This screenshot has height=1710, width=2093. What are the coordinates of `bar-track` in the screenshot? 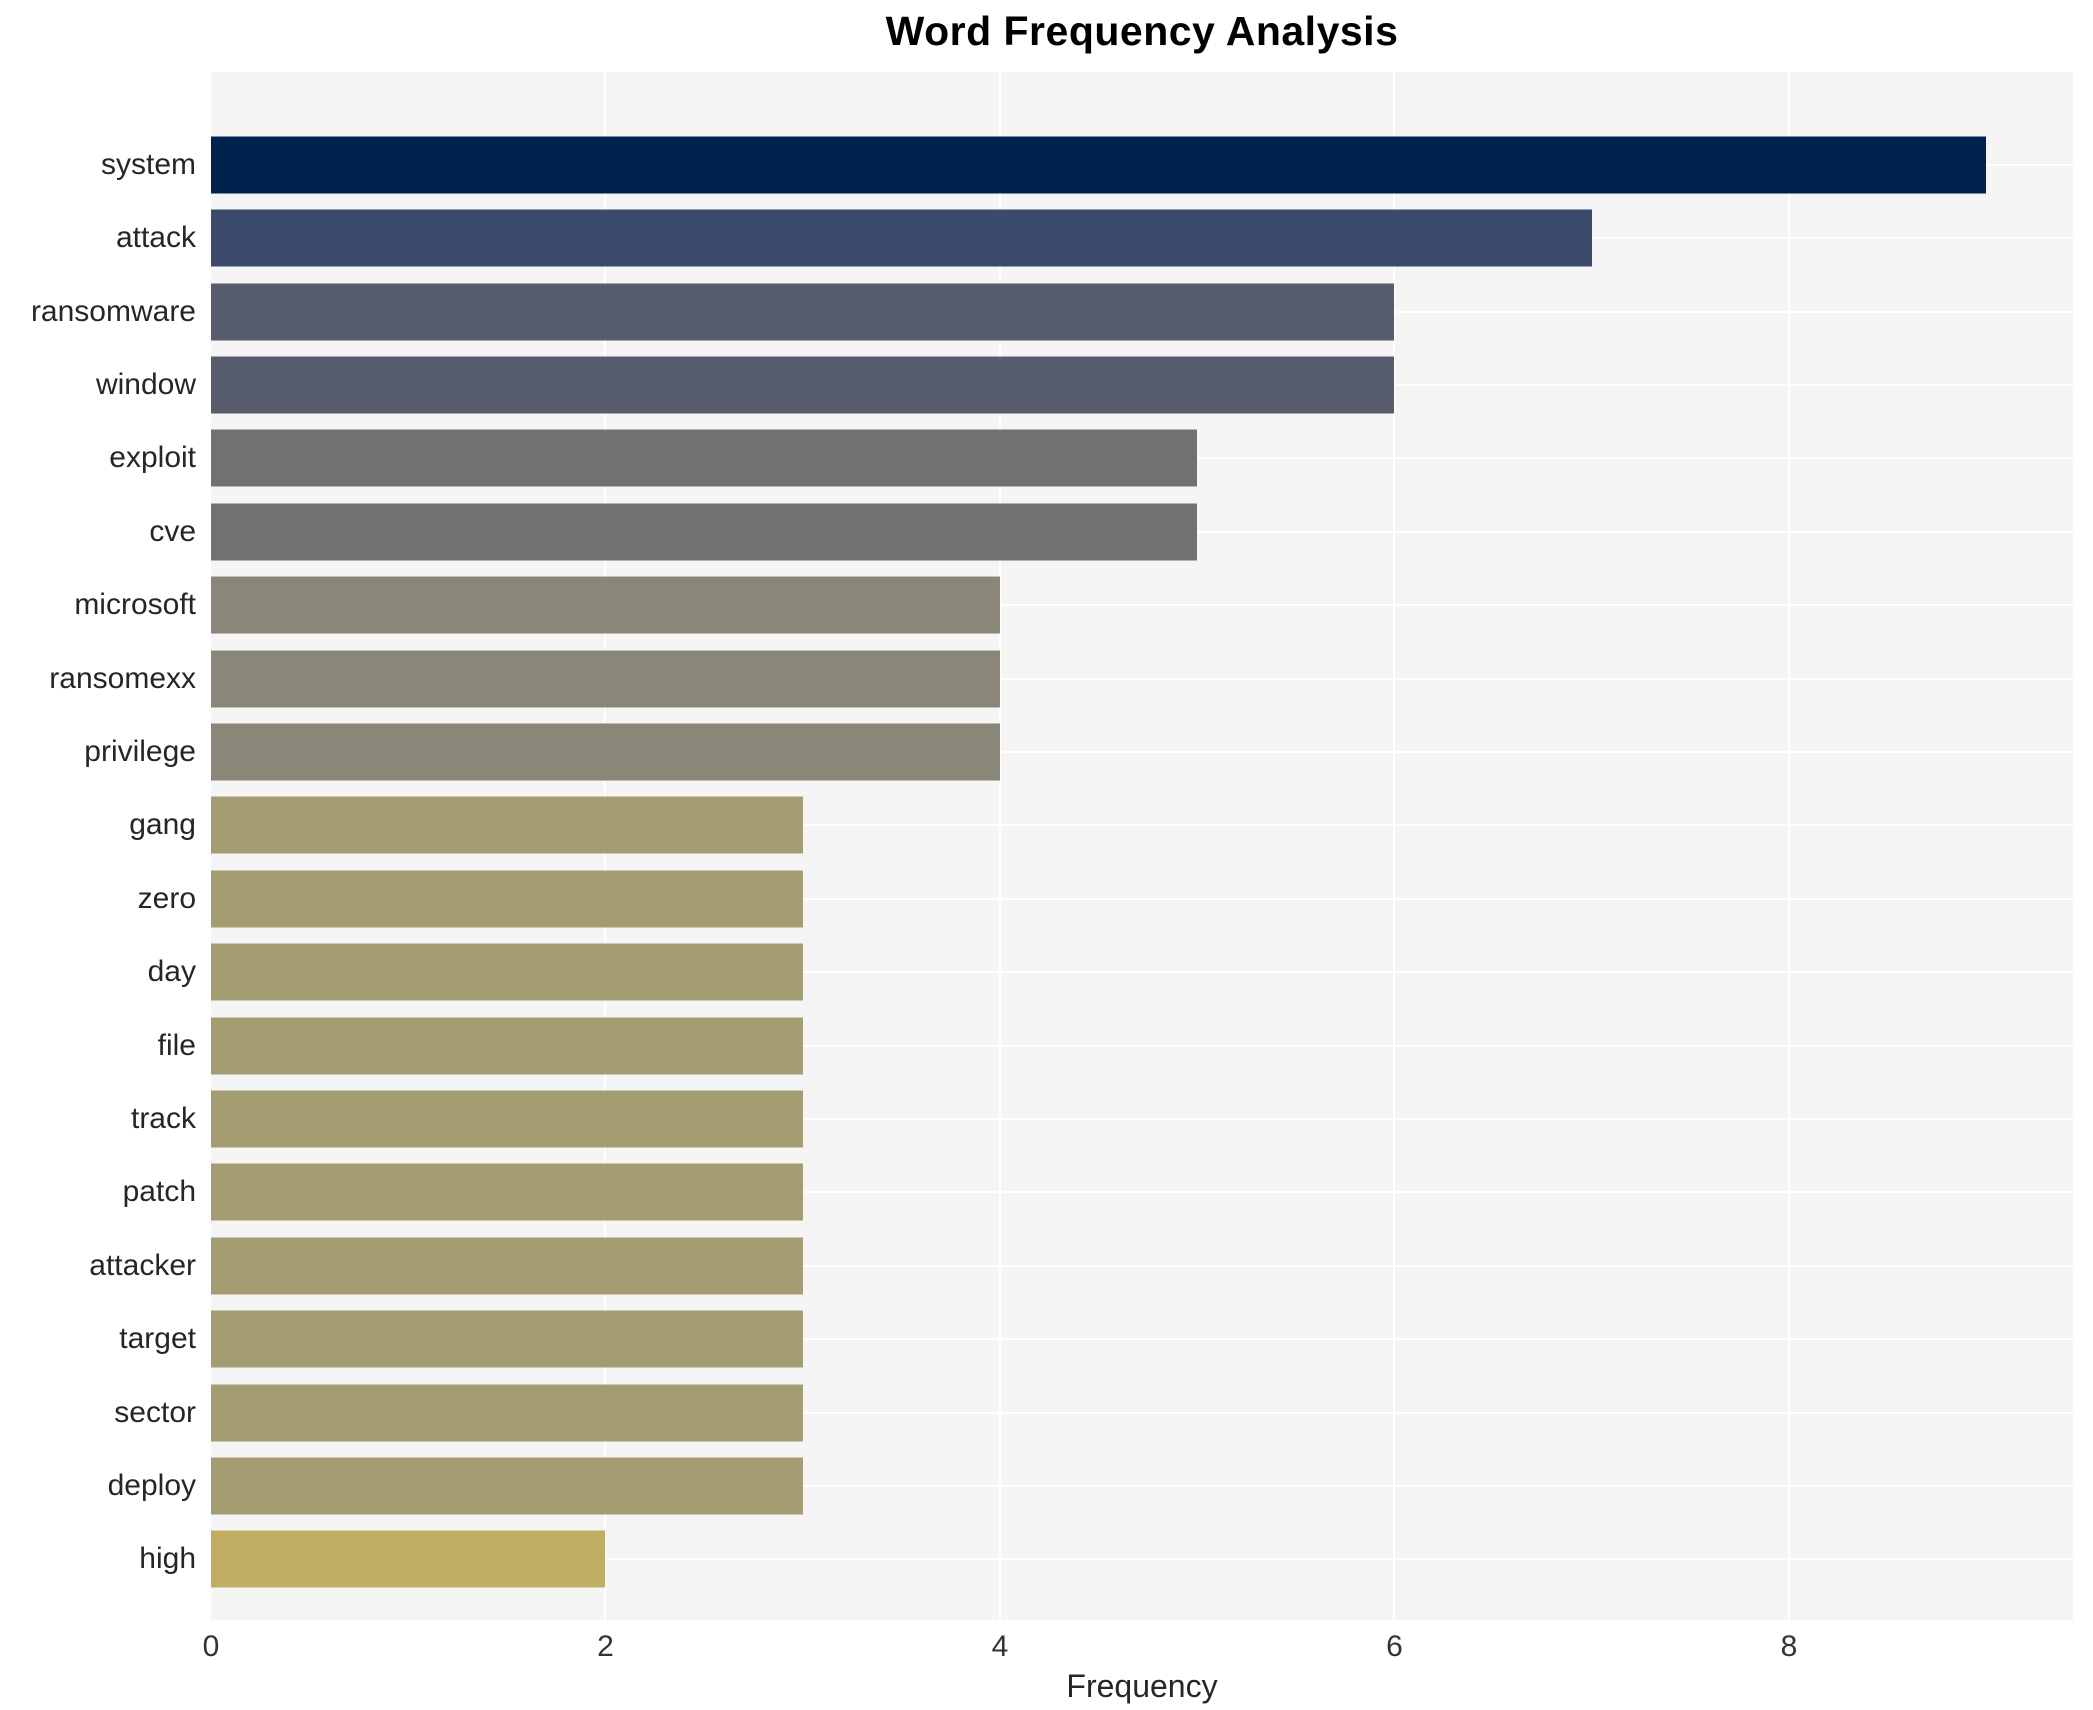 It's located at (507, 1119).